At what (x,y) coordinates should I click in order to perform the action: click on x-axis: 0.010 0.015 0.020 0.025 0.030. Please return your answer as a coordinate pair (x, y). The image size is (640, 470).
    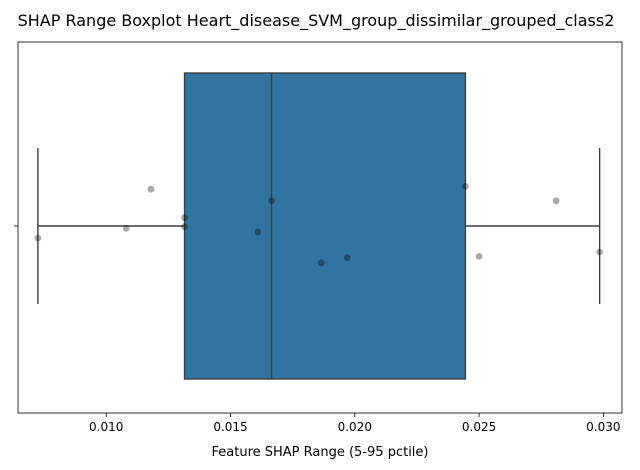
    Looking at the image, I should click on (355, 423).